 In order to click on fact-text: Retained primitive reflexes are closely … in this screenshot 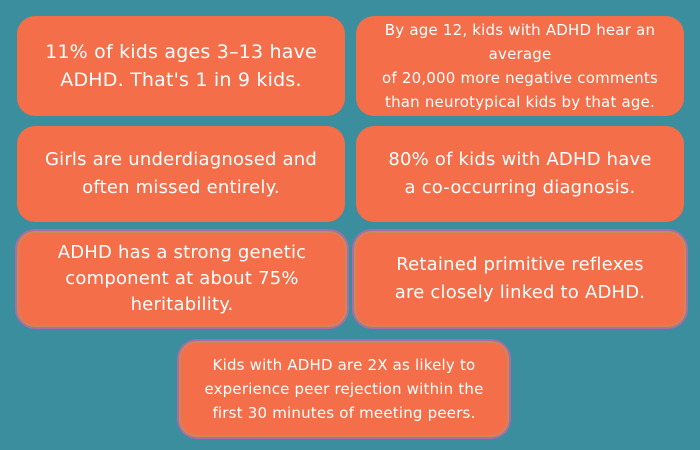, I will do `click(520, 278)`.